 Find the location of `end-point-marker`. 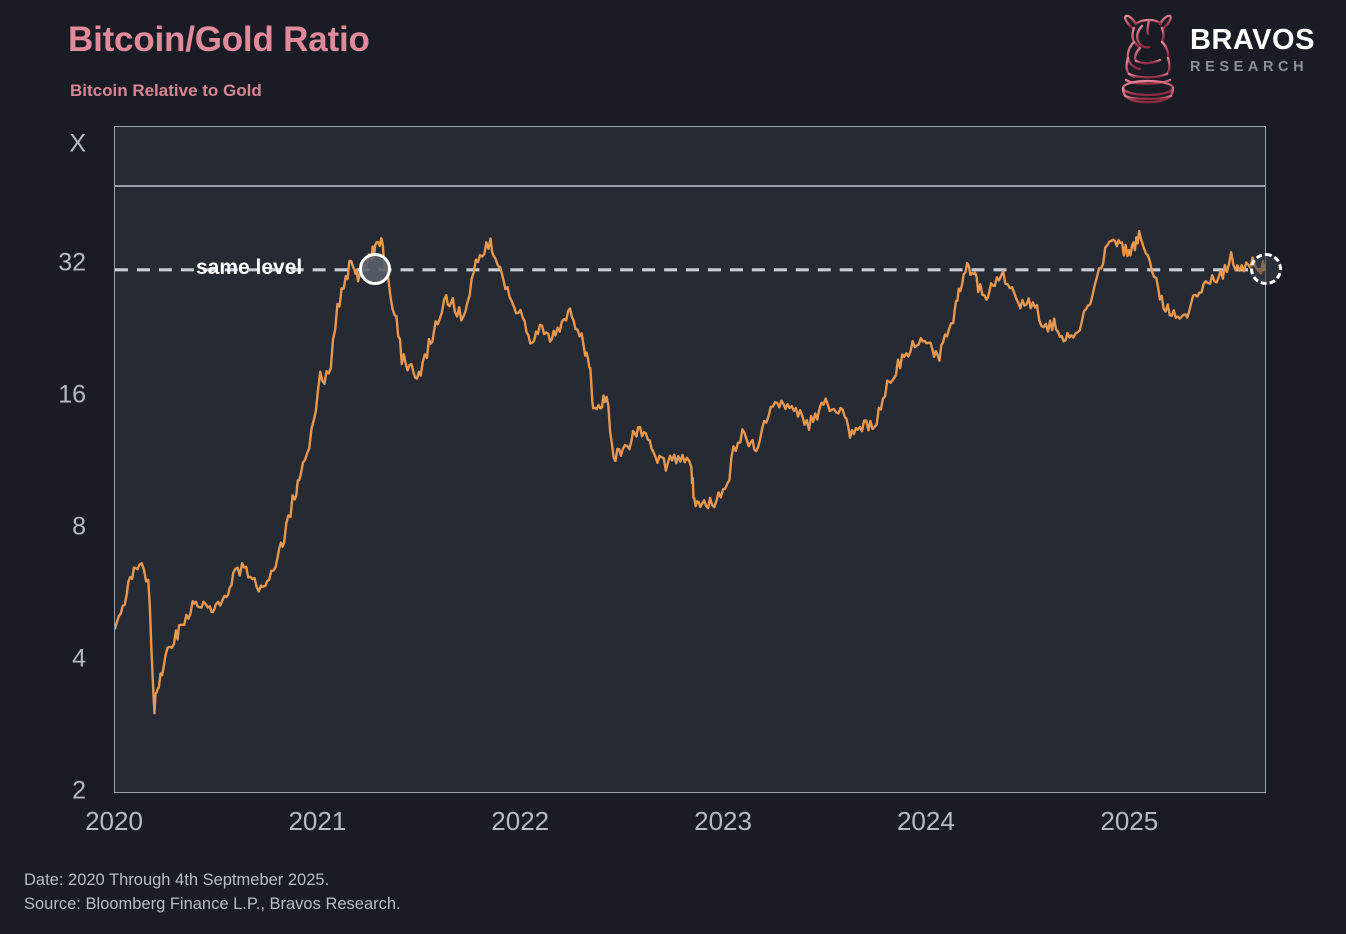

end-point-marker is located at coordinates (1266, 269).